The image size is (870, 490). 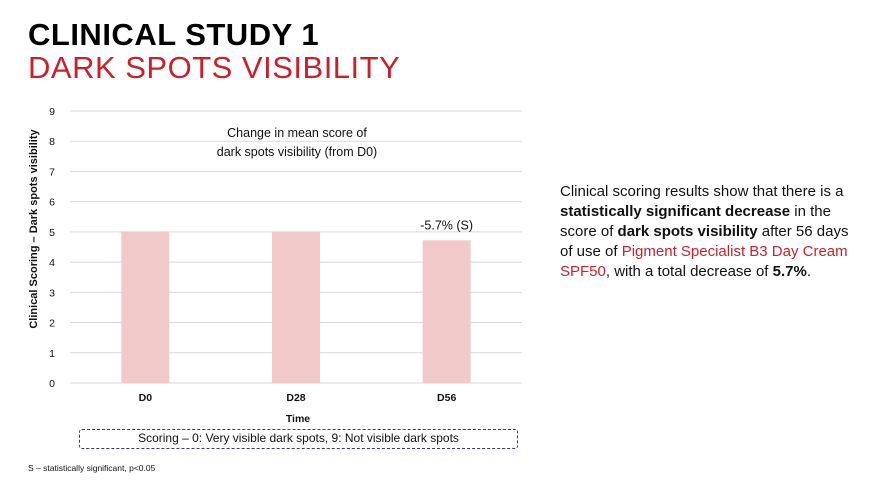 I want to click on chart-title-line-1: Change in mean score of, so click(x=297, y=133).